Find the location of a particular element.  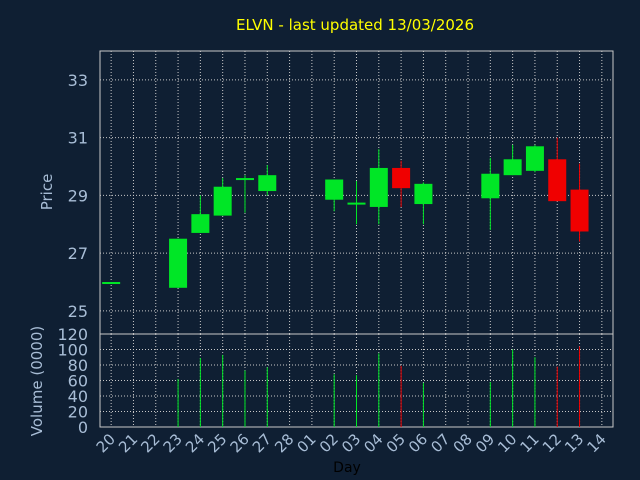

price-tick-label: 29 is located at coordinates (78, 195).